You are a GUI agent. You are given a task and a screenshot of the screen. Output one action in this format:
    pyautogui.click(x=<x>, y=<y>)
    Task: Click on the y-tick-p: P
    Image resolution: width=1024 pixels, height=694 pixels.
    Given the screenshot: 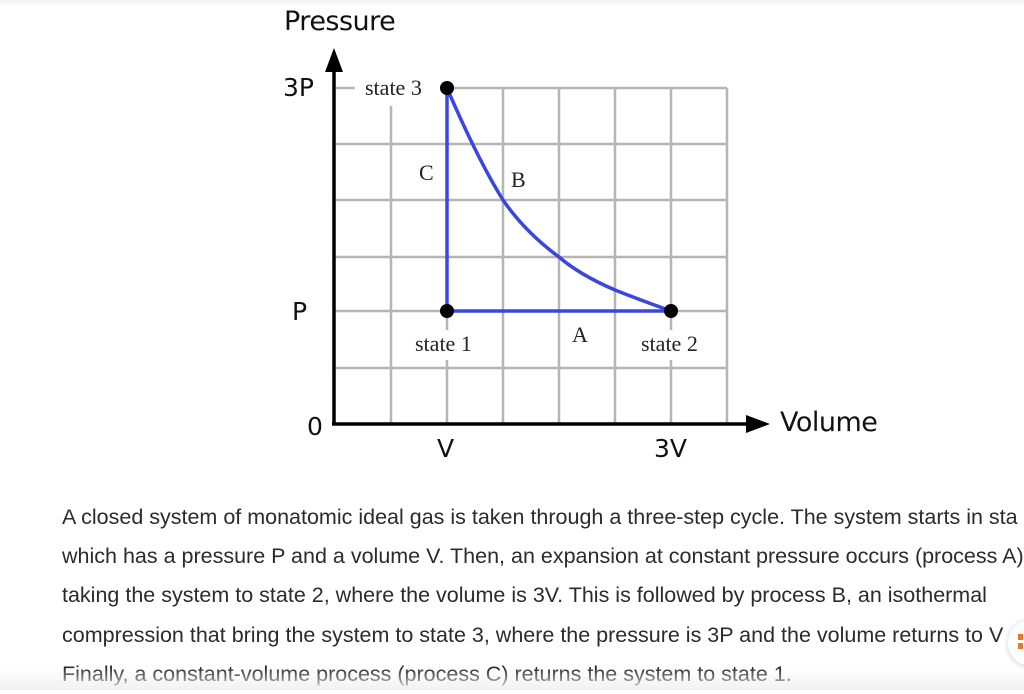 What is the action you would take?
    pyautogui.click(x=300, y=311)
    